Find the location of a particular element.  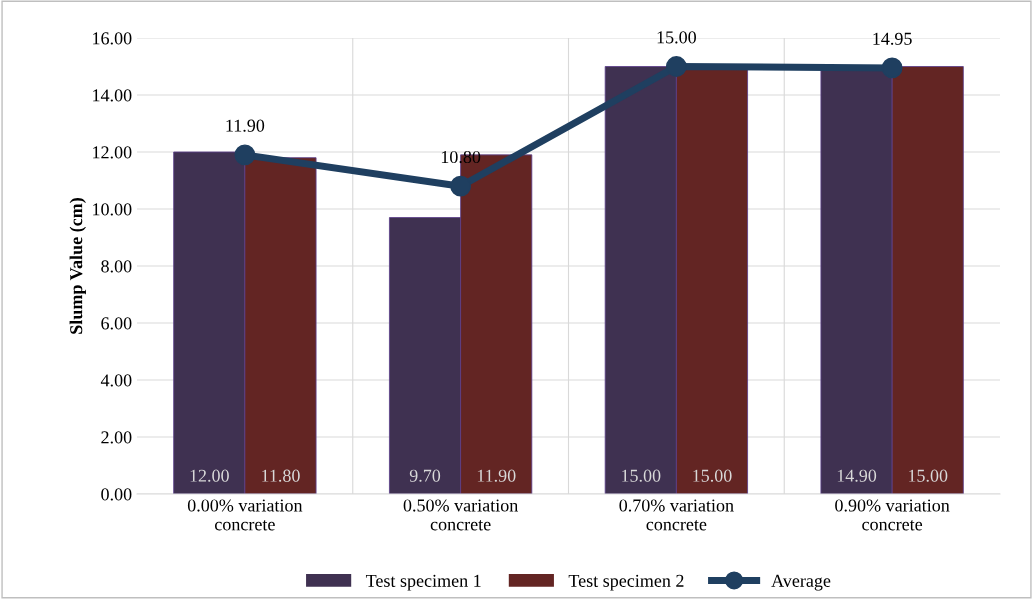

y-tick-label: 10.00 is located at coordinates (112, 209).